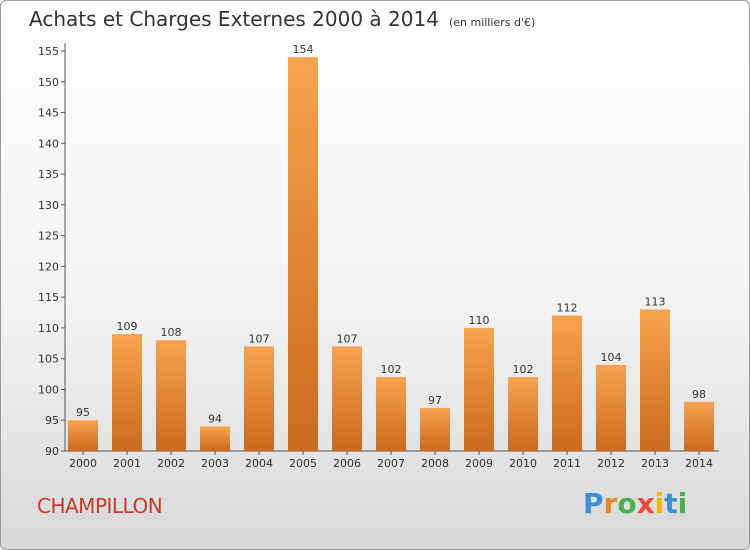 The height and width of the screenshot is (550, 750). Describe the element at coordinates (699, 394) in the screenshot. I see `data-label-2014: 98` at that location.